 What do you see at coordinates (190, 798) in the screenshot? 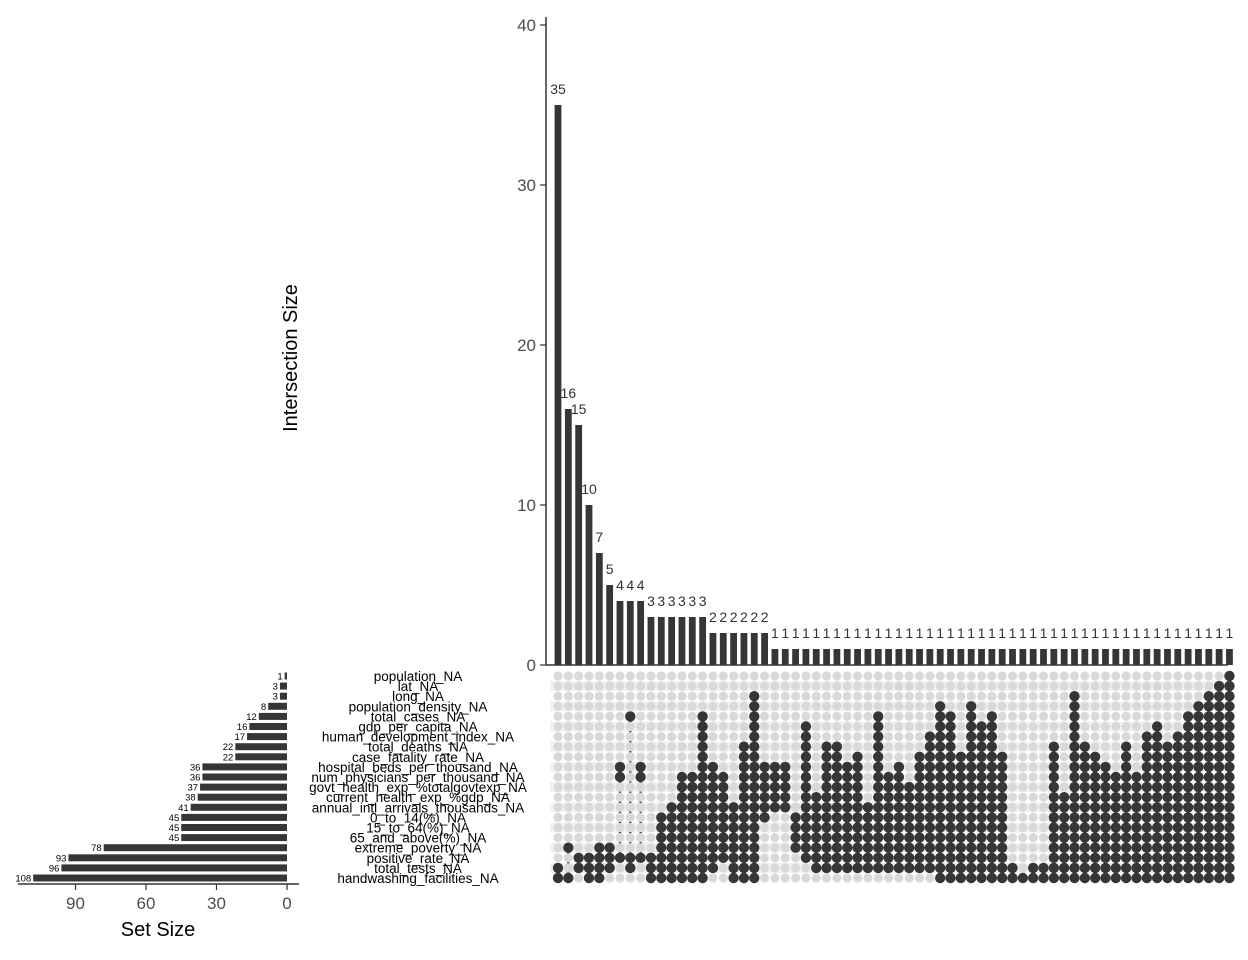
I see `set-size-bar-label: 38` at bounding box center [190, 798].